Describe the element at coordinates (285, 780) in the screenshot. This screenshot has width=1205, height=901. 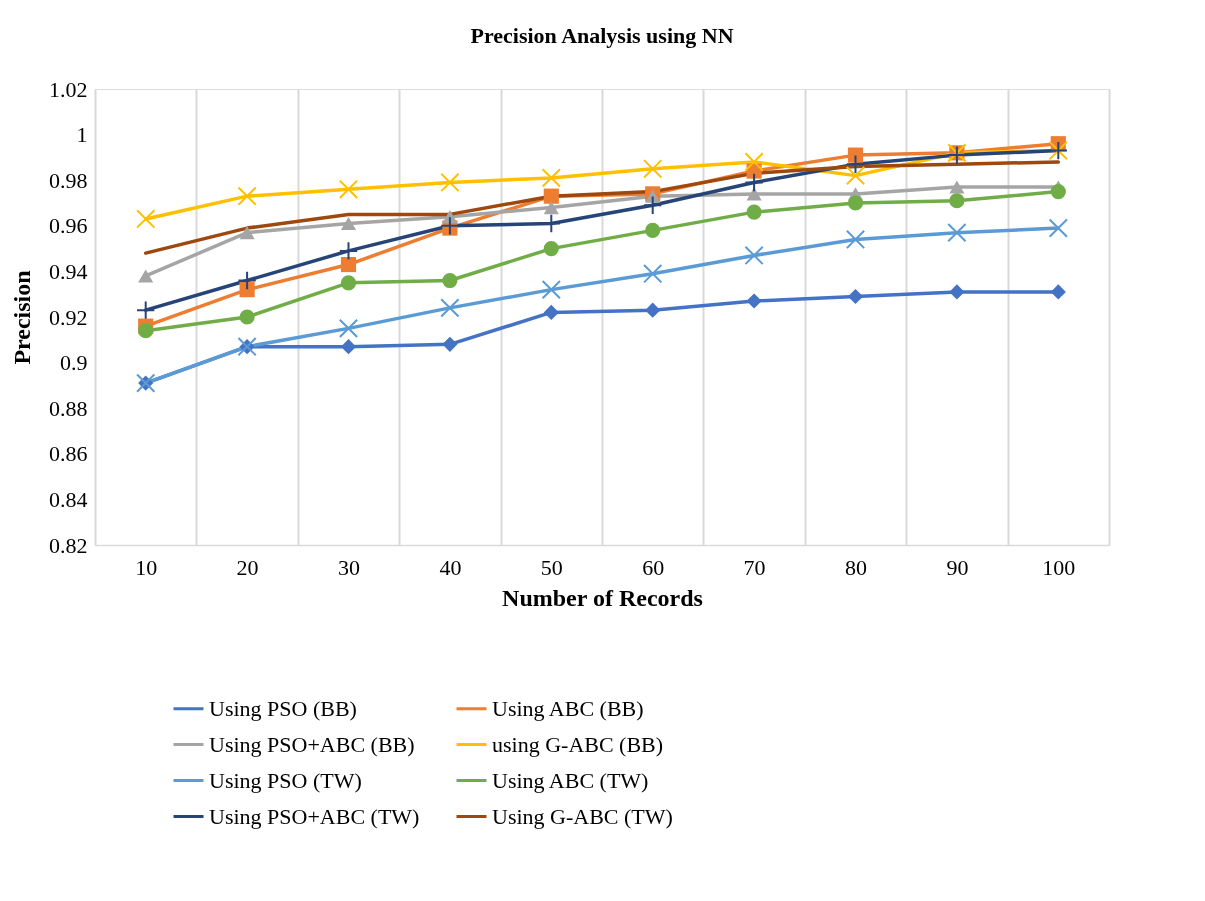
I see `legend-label: Using PSO (TW)` at that location.